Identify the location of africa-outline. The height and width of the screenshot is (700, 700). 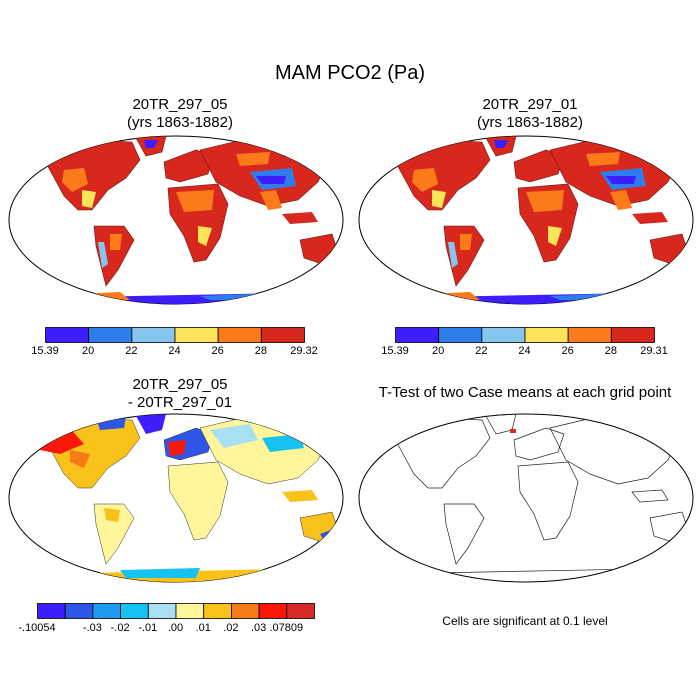
(548, 501).